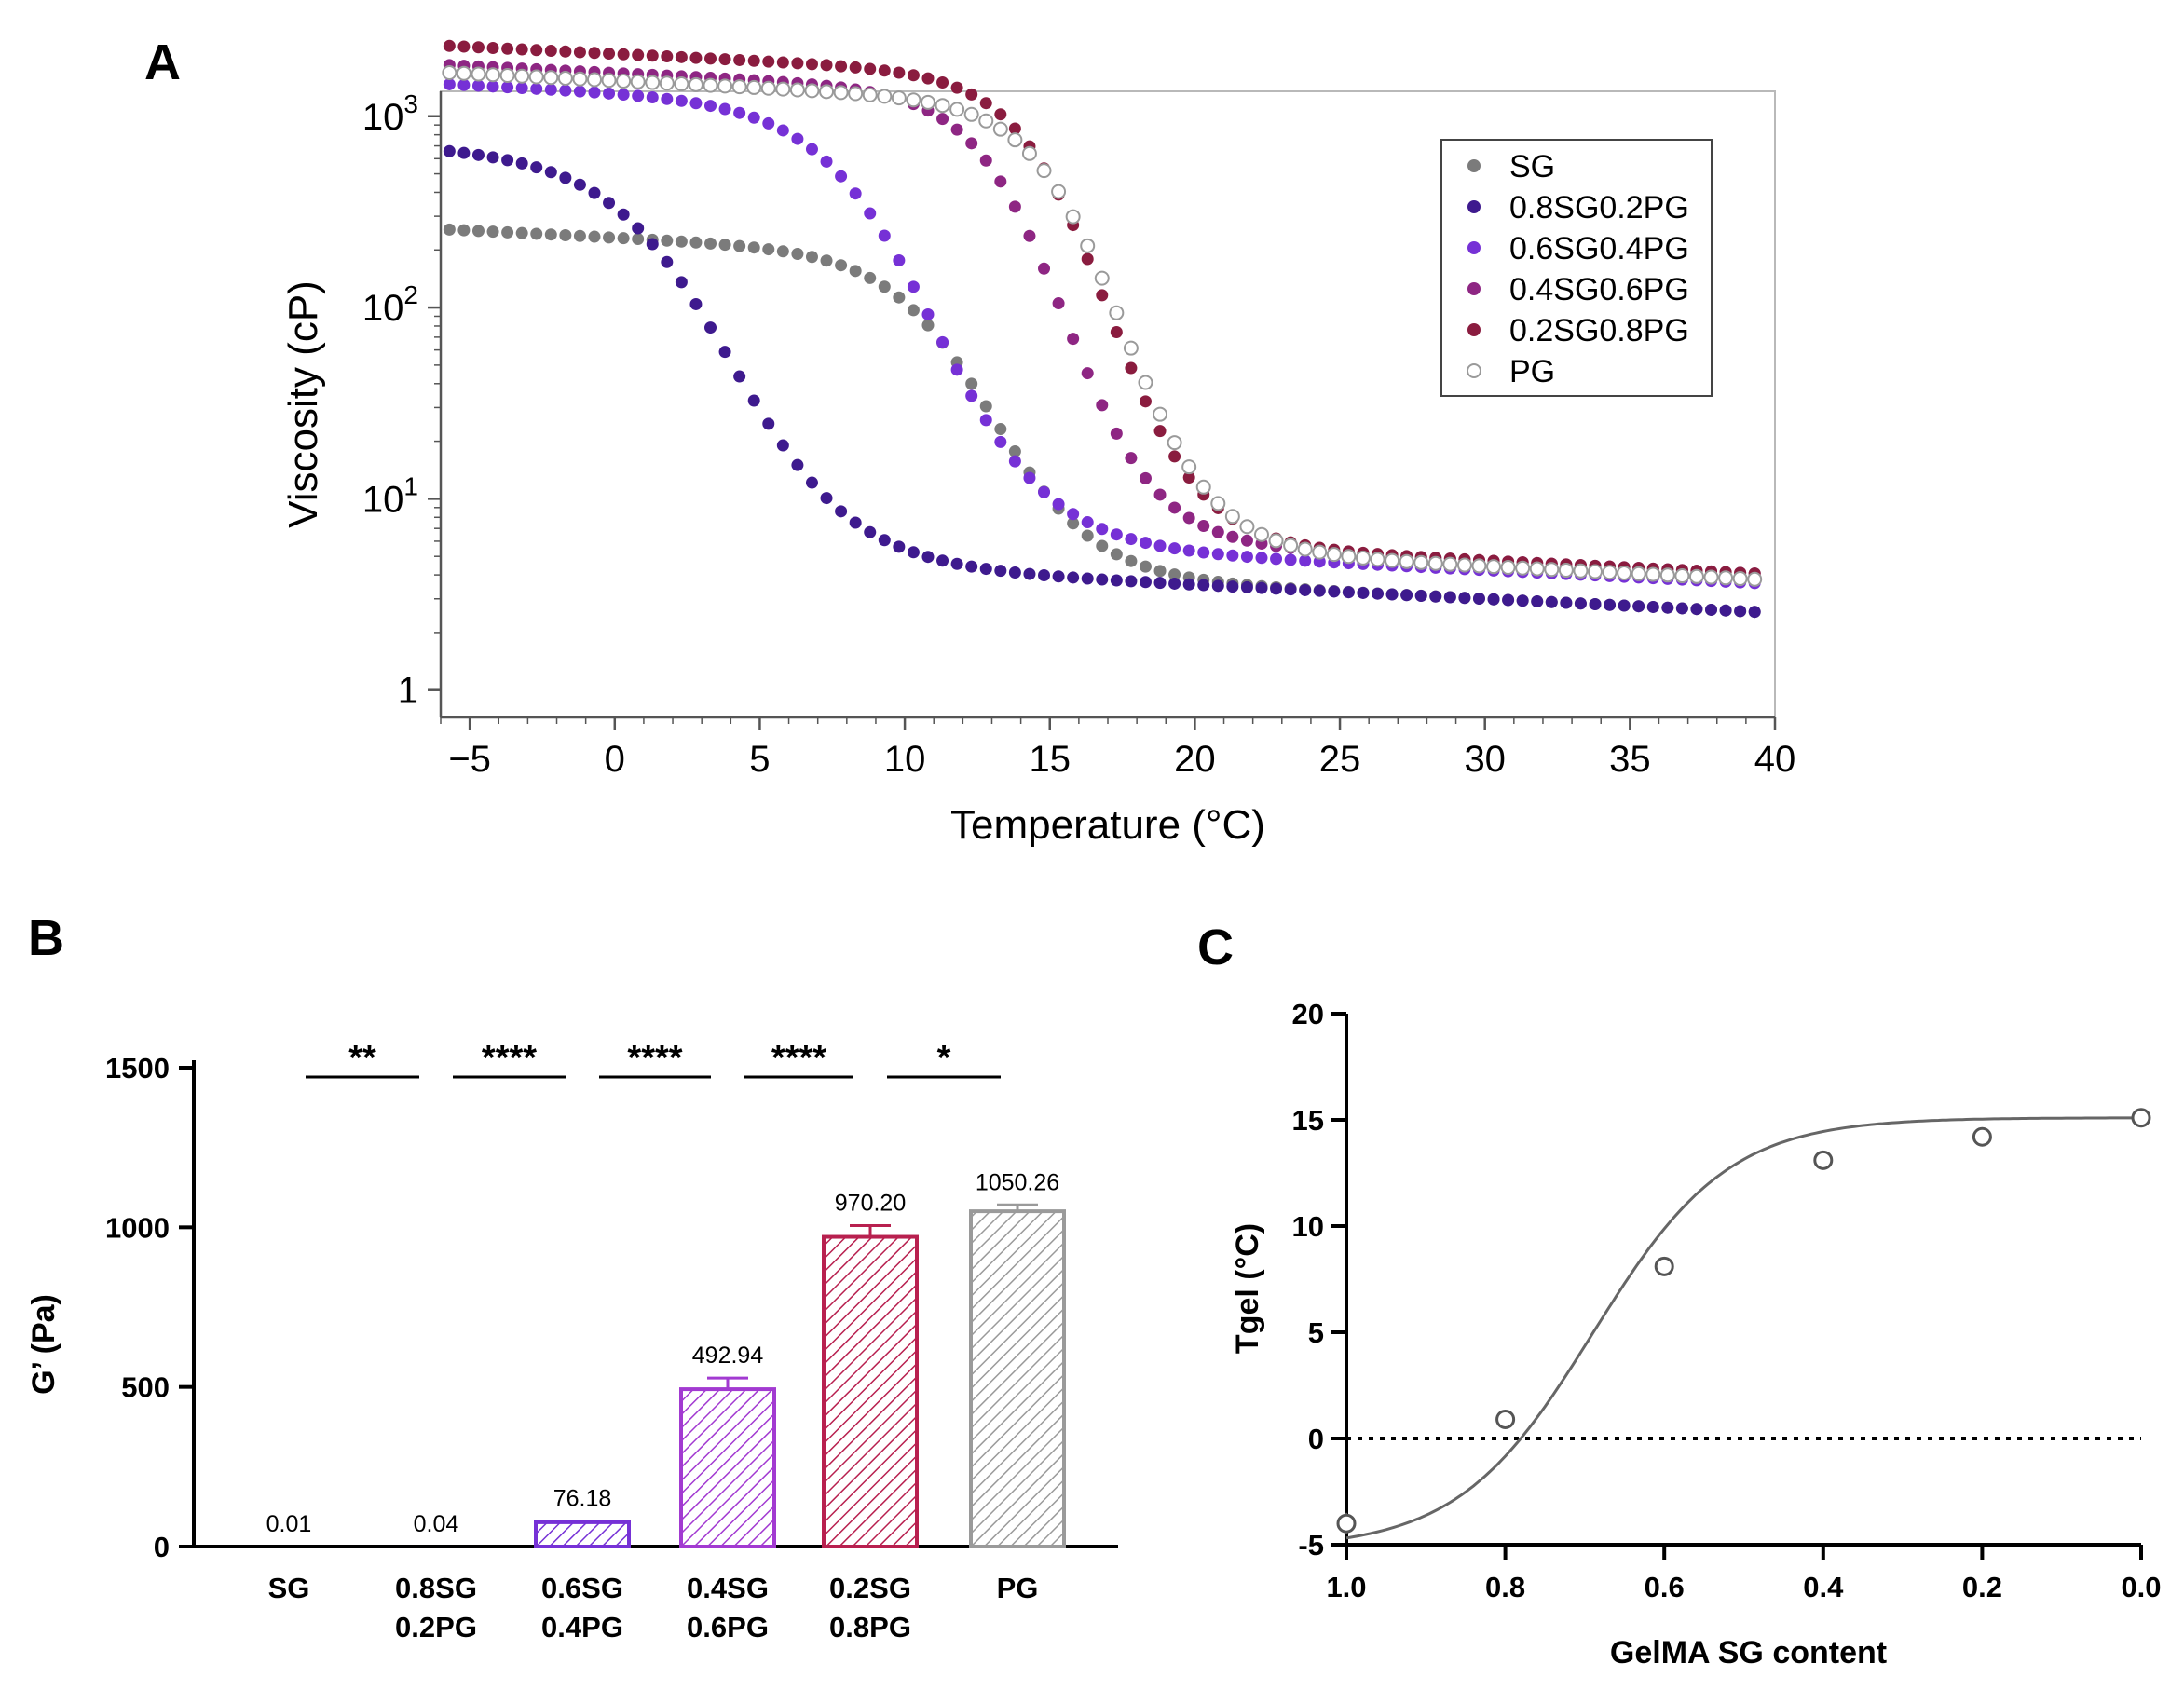 The image size is (2184, 1704). I want to click on legend-box, so click(1576, 268).